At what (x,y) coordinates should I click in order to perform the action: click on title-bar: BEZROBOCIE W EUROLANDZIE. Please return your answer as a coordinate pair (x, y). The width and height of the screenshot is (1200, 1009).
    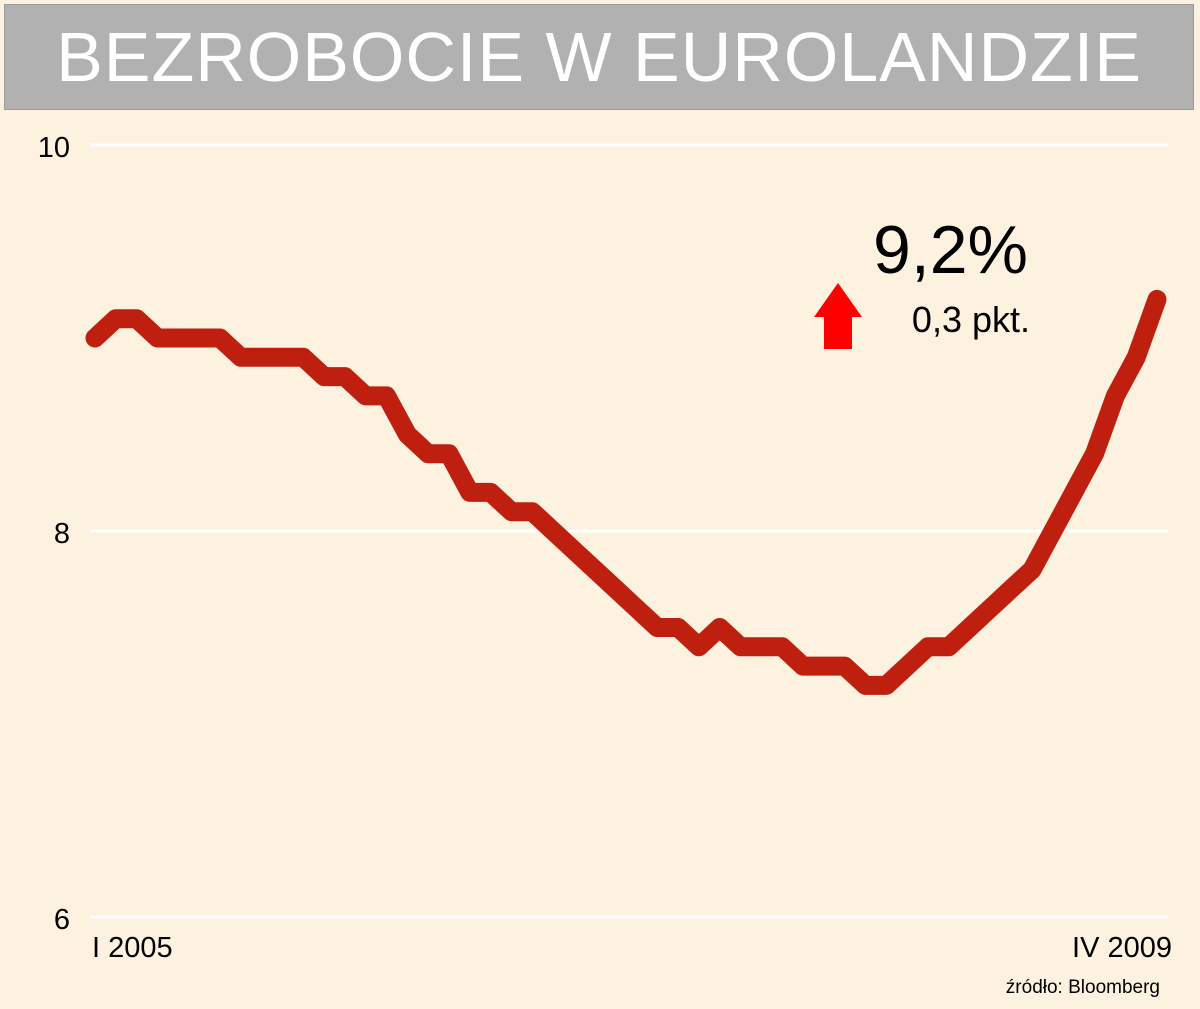
    Looking at the image, I should click on (599, 57).